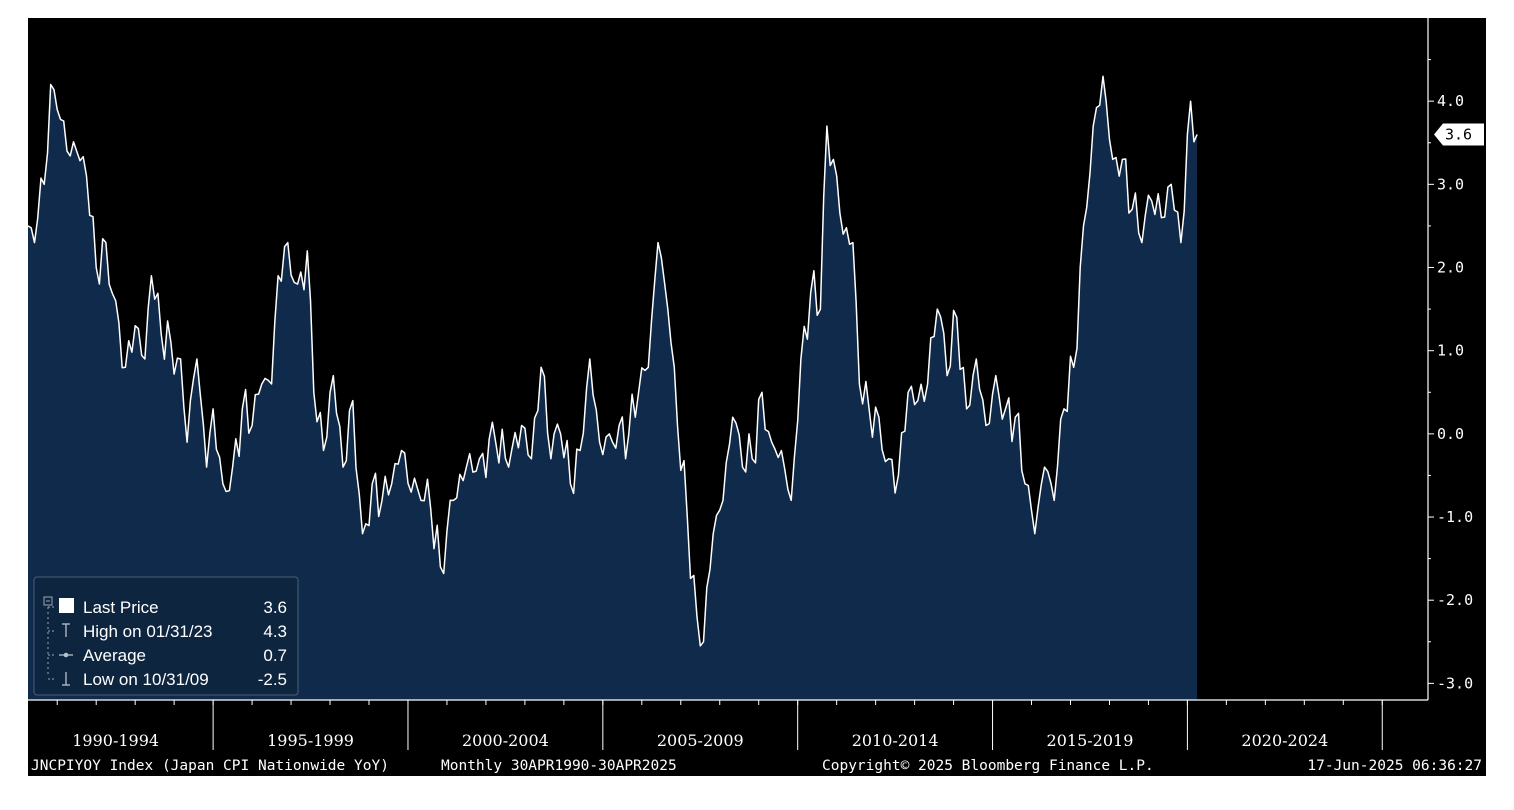 The width and height of the screenshot is (1514, 810). Describe the element at coordinates (1284, 740) in the screenshot. I see `x-period-label: 2020-2024` at that location.